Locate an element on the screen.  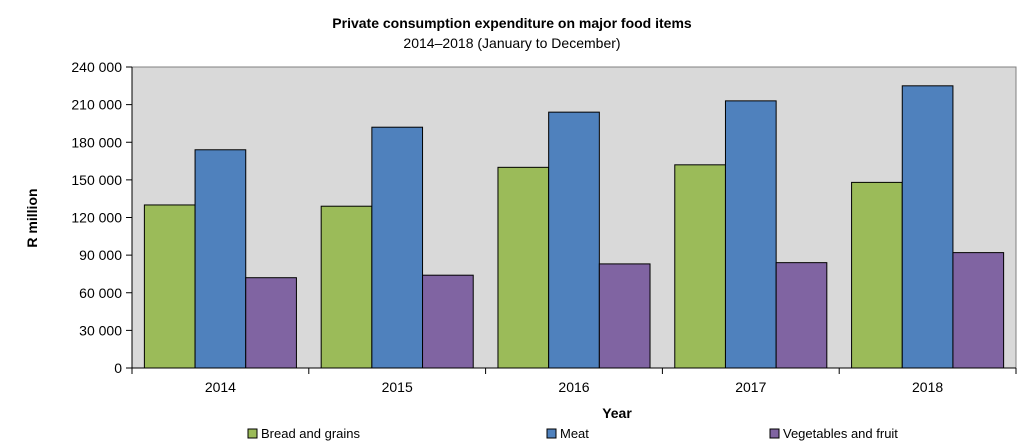
legend-label: Vegetables and fruit is located at coordinates (840, 433).